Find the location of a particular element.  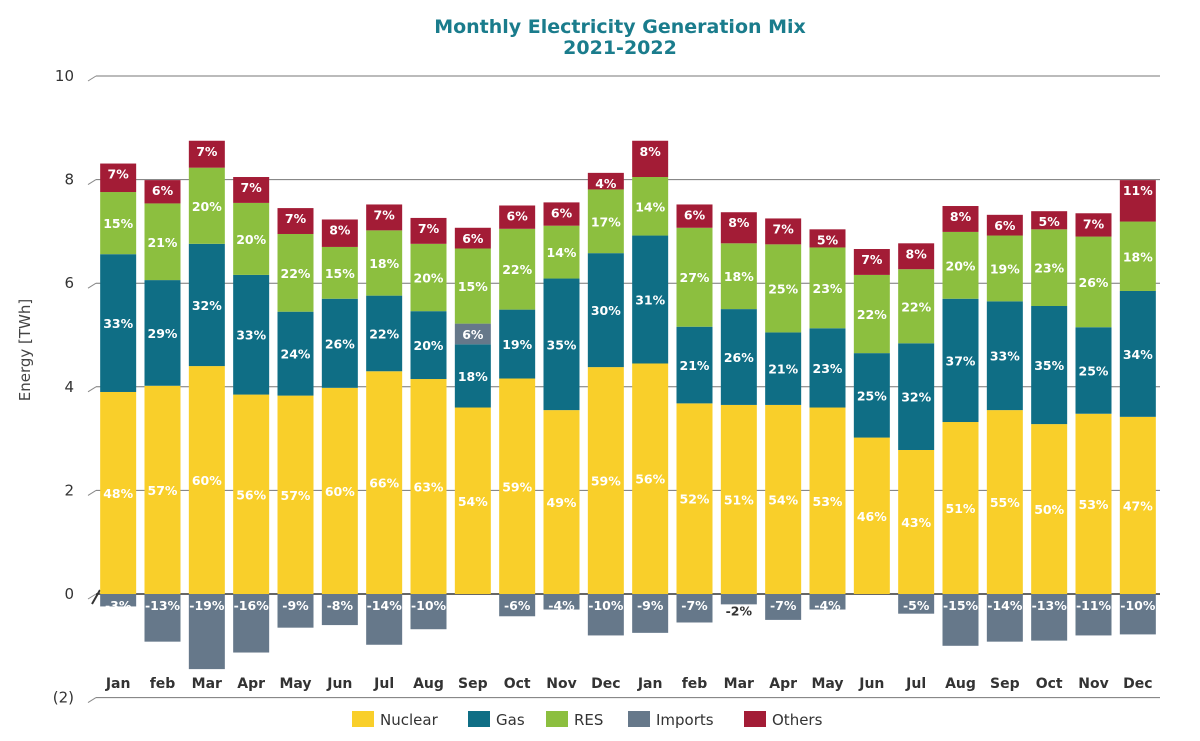

x-tick-label: Jun is located at coordinates (339, 684).